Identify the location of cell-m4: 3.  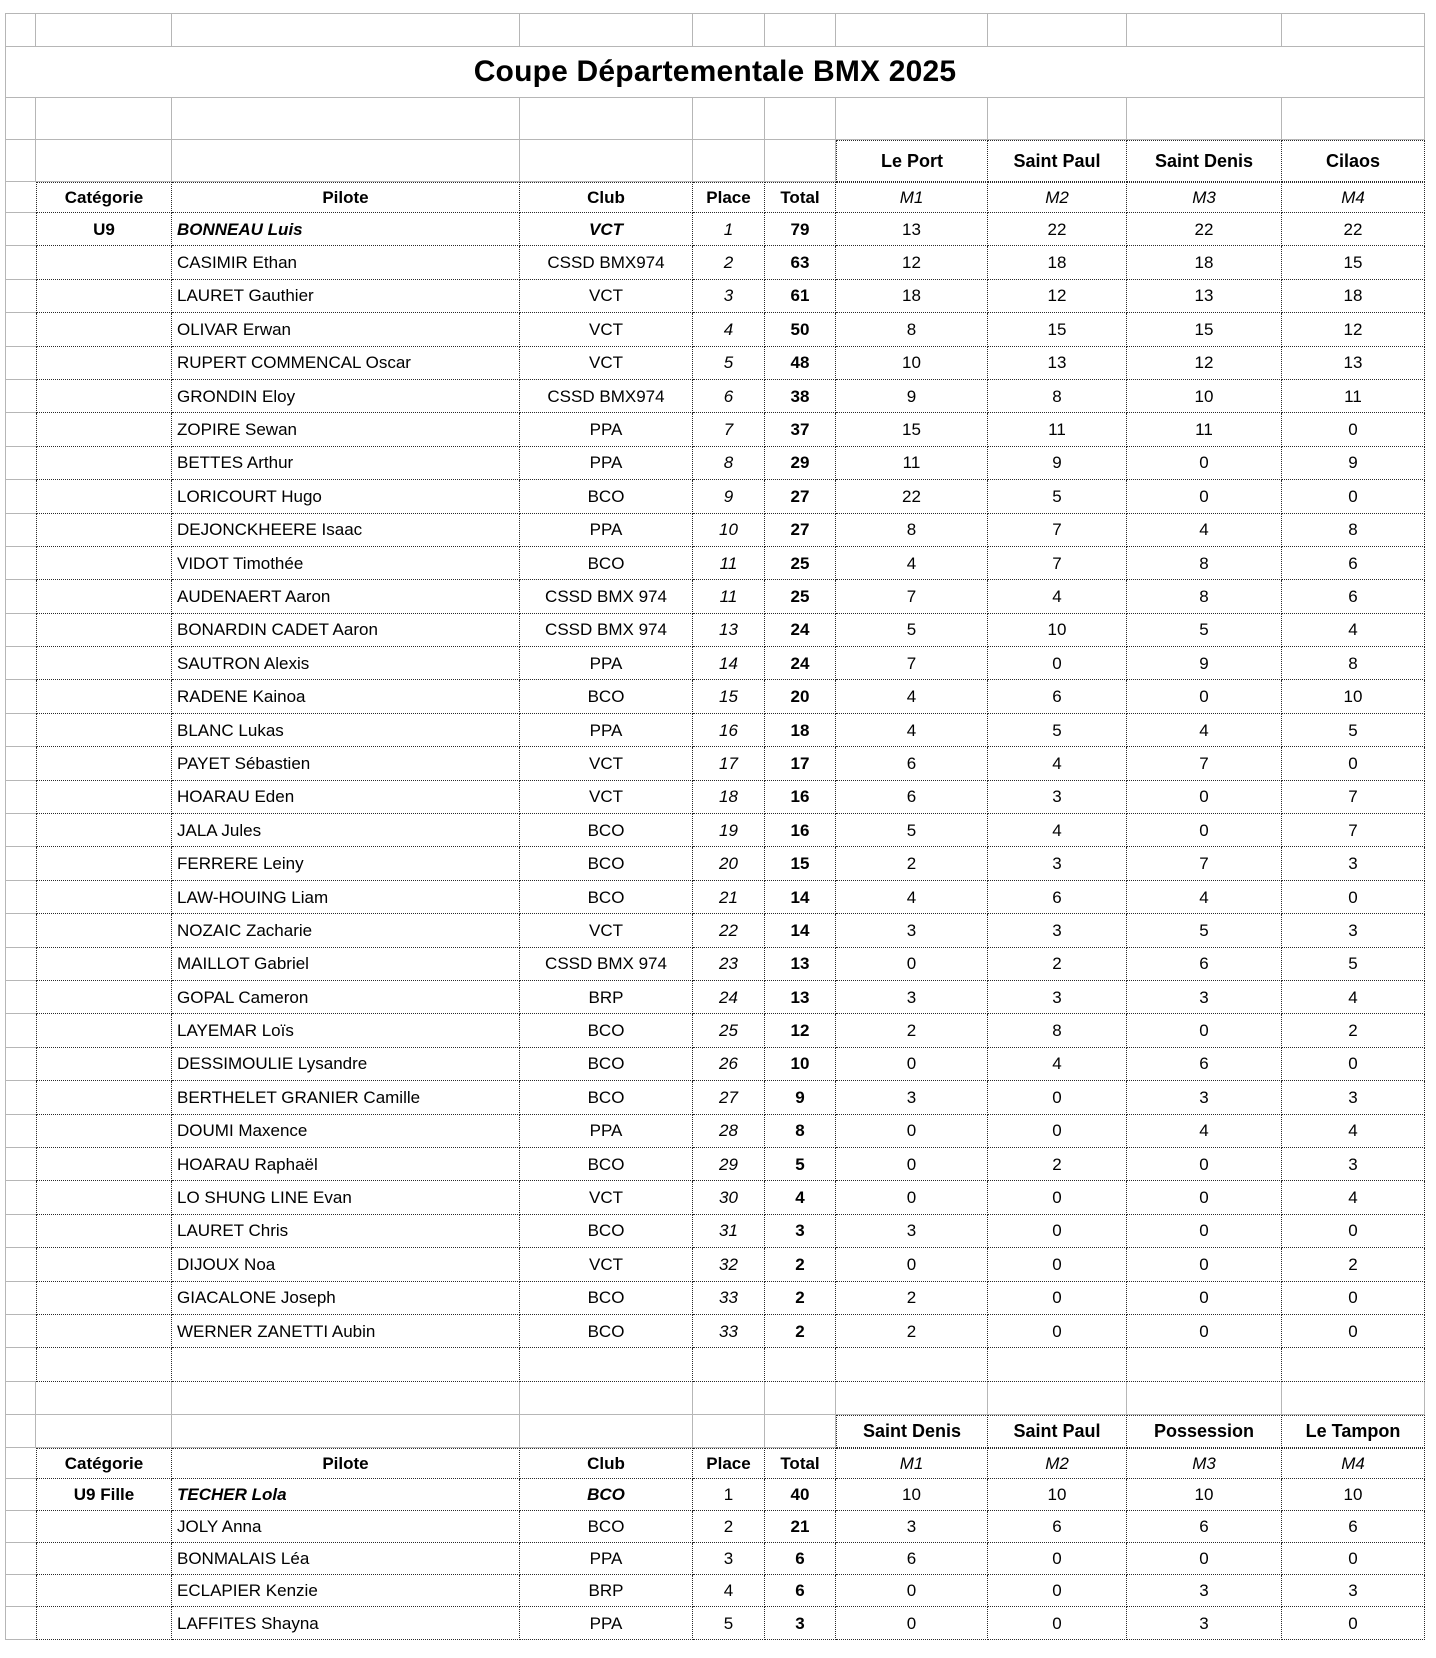
(1353, 931).